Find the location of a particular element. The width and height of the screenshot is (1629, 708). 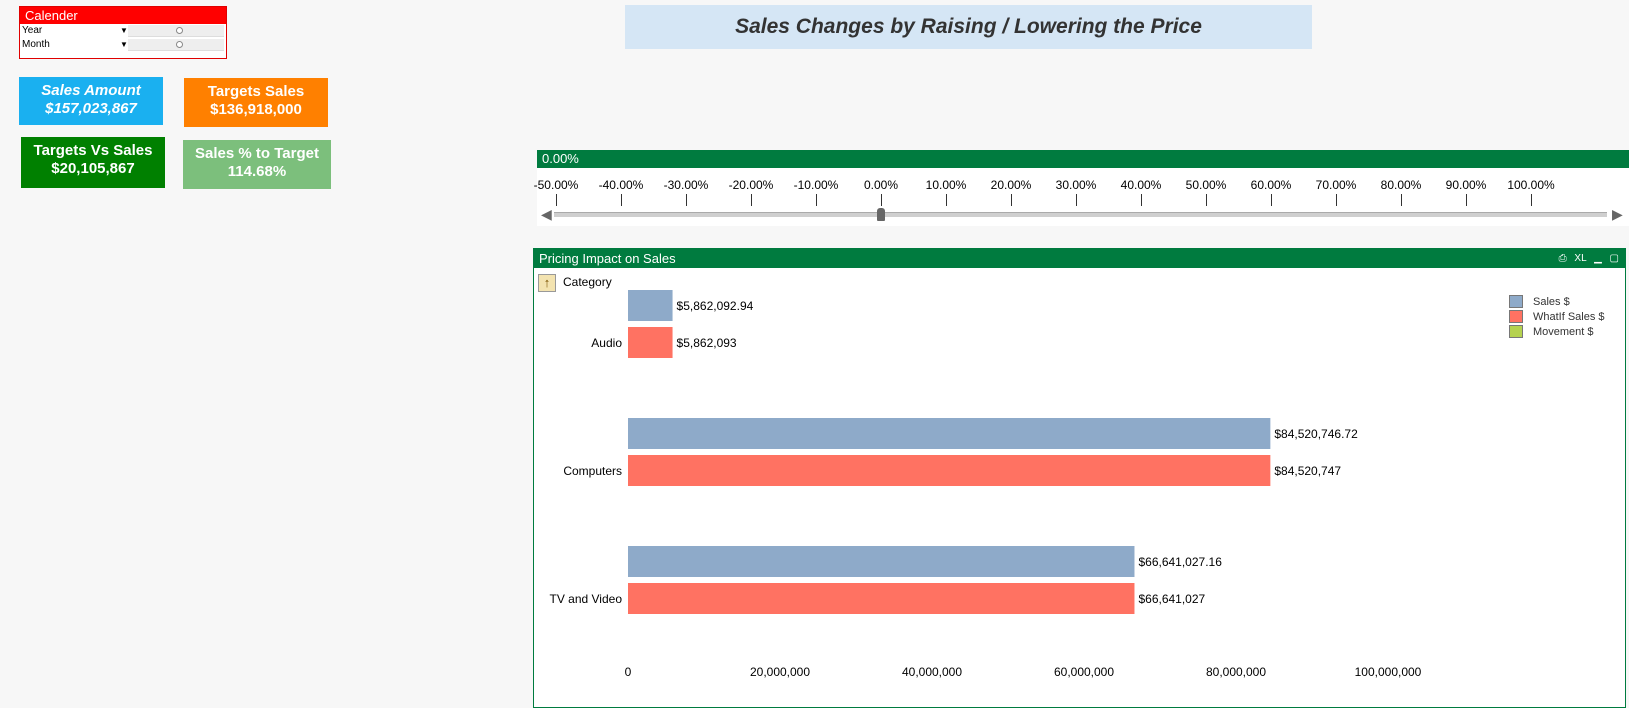

x-axis-tick-label: 60,000,000 is located at coordinates (1084, 672).